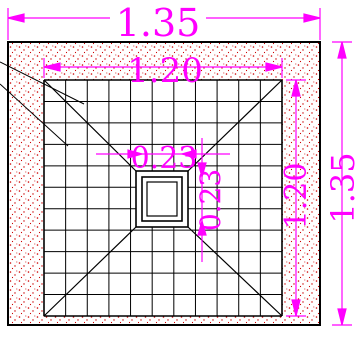 This screenshot has height=353, width=358. I want to click on pedestal-outline, so click(162, 199).